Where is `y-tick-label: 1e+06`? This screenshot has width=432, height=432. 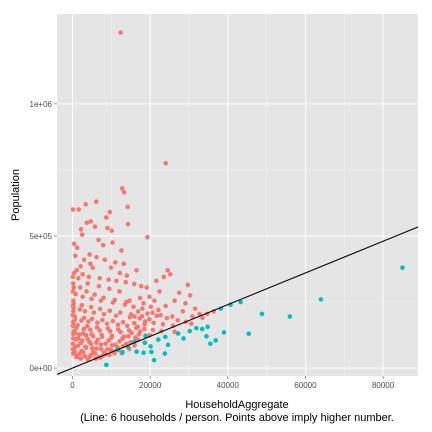 y-tick-label: 1e+06 is located at coordinates (41, 104).